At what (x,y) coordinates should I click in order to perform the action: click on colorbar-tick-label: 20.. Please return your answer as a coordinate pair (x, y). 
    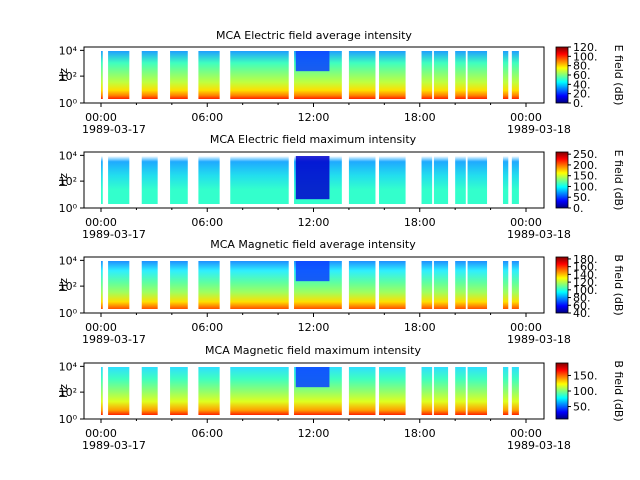
    Looking at the image, I should click on (582, 94).